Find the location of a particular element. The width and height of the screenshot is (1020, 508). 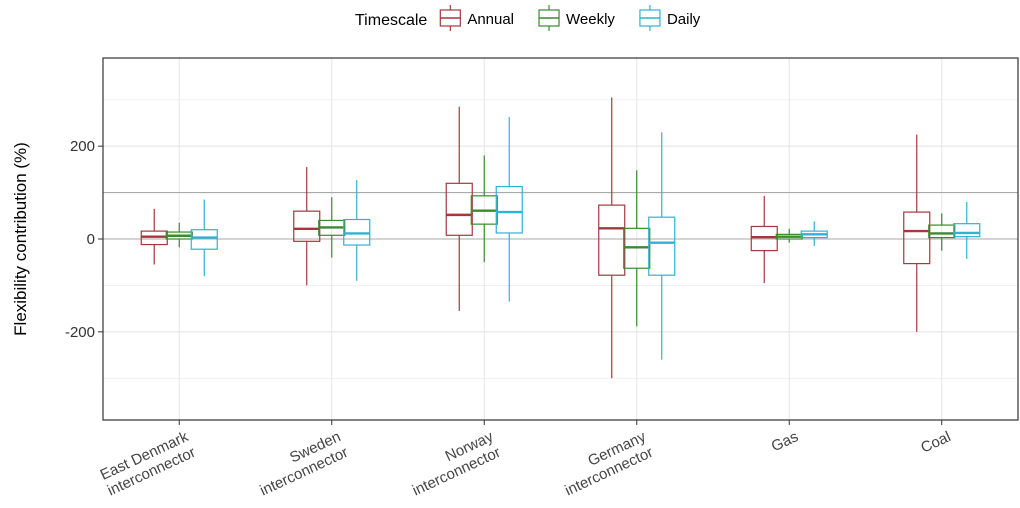

legend-key-annual: Annual is located at coordinates (476, 18).